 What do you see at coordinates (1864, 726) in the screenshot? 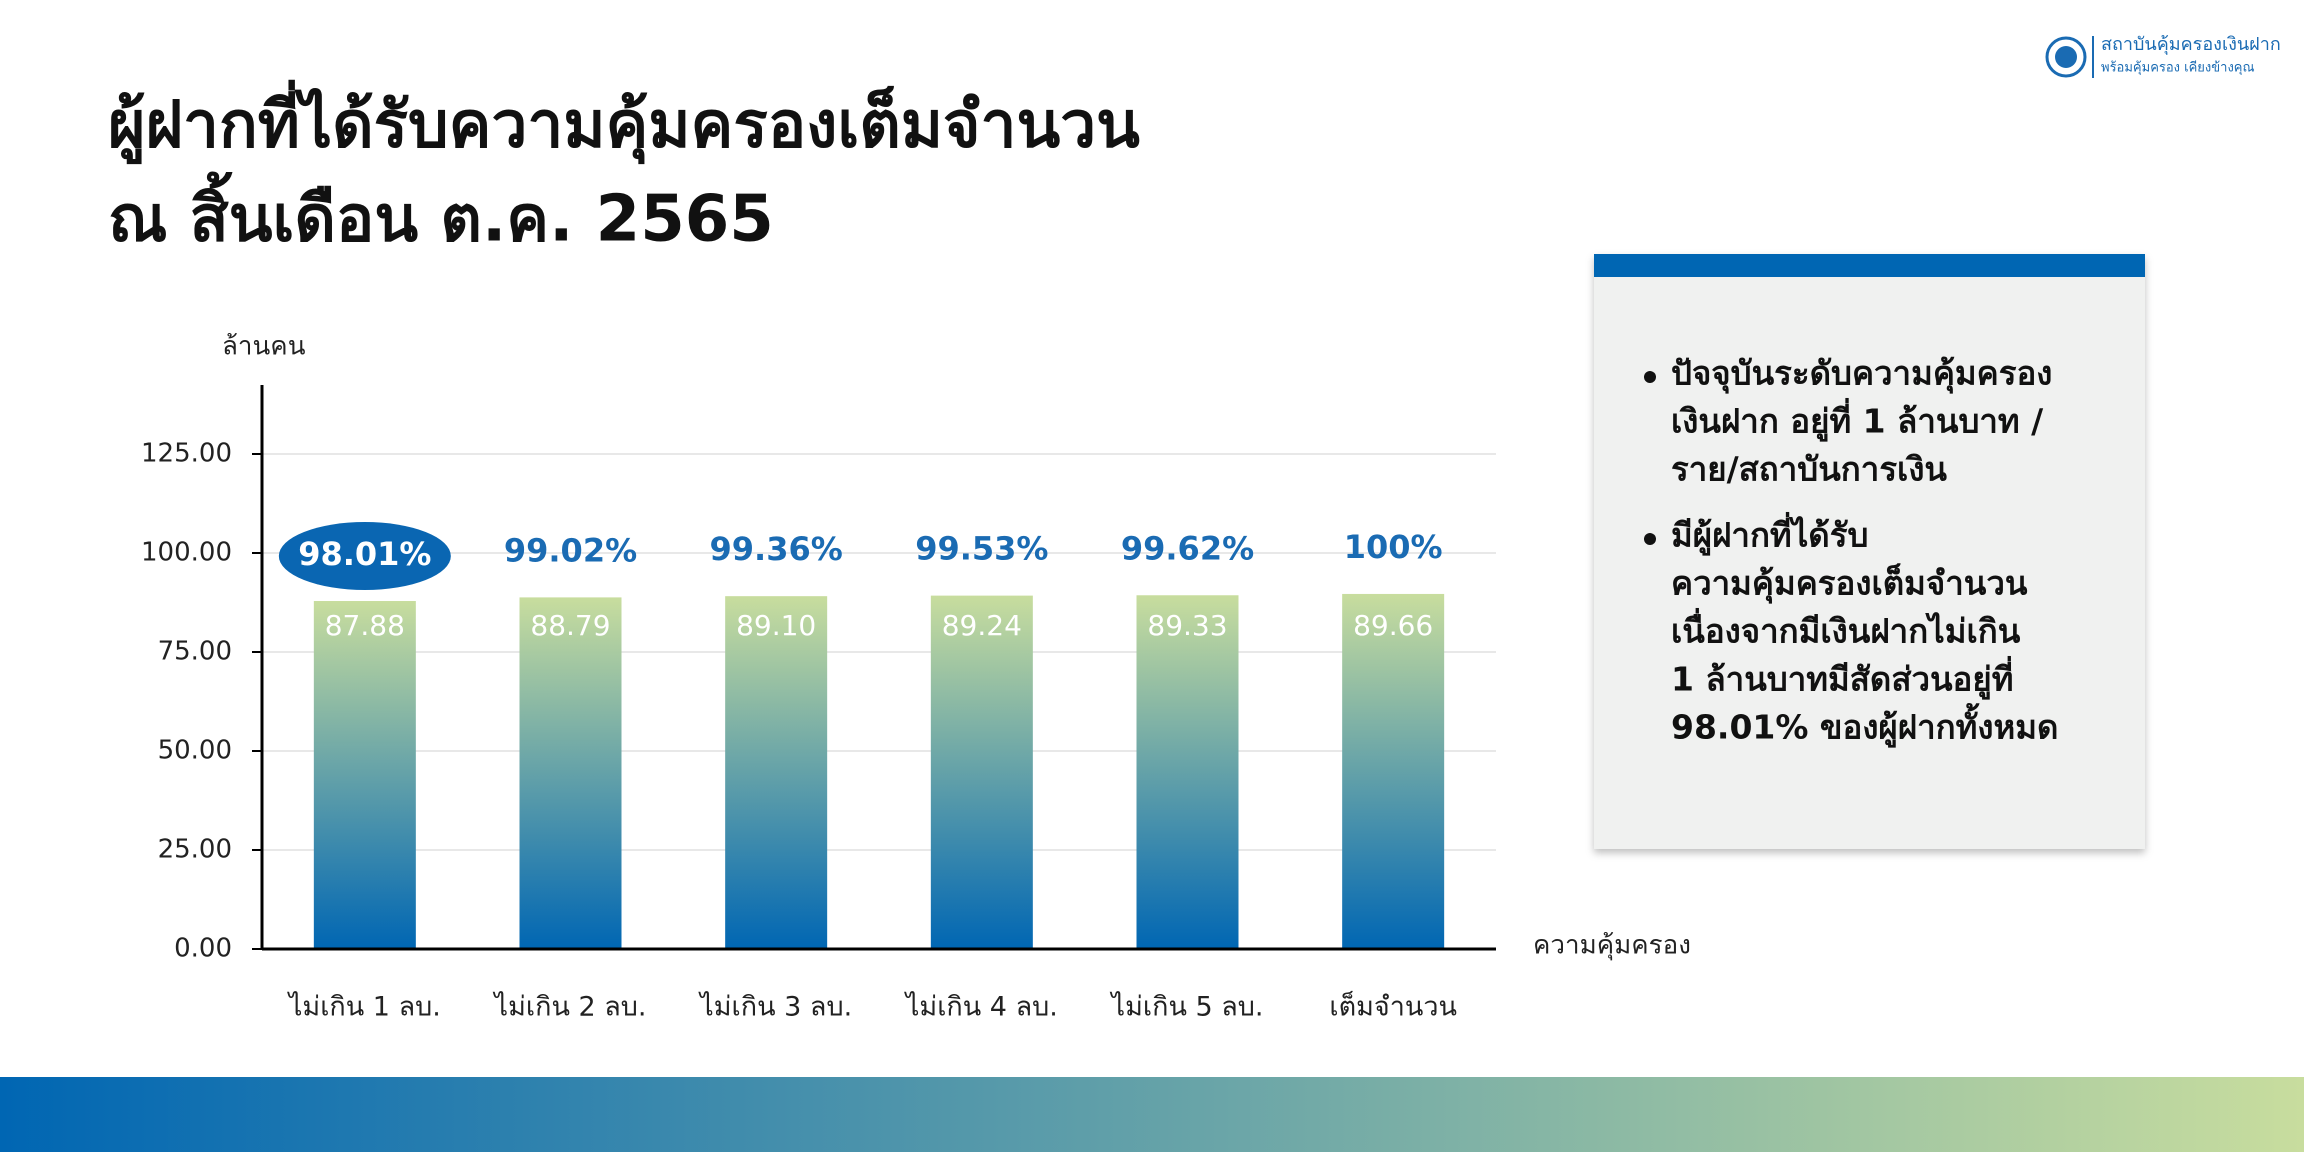
I see `bullet-text: 98.01% ของผู้ฝากทั้งหมด` at bounding box center [1864, 726].